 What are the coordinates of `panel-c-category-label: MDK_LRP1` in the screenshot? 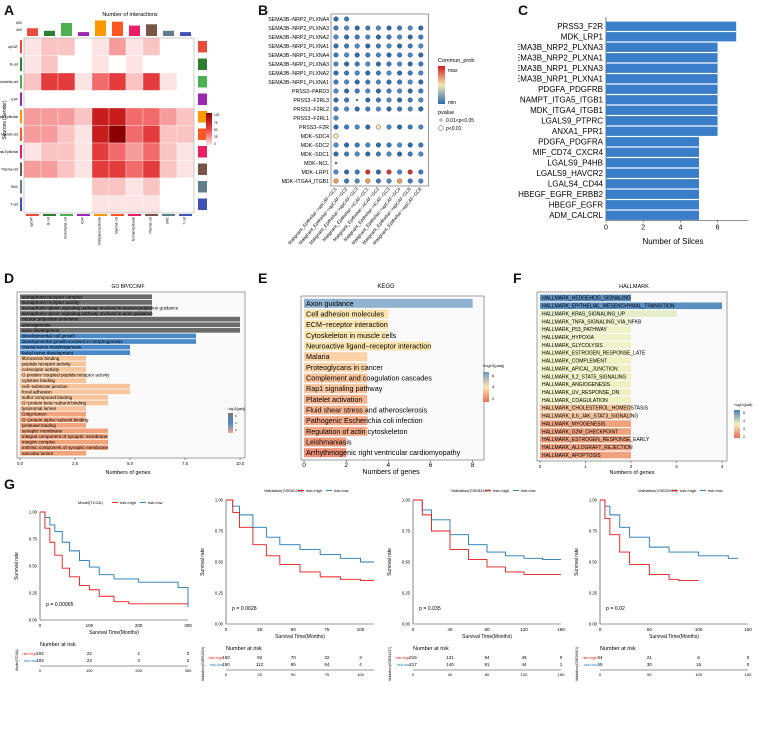 It's located at (582, 36).